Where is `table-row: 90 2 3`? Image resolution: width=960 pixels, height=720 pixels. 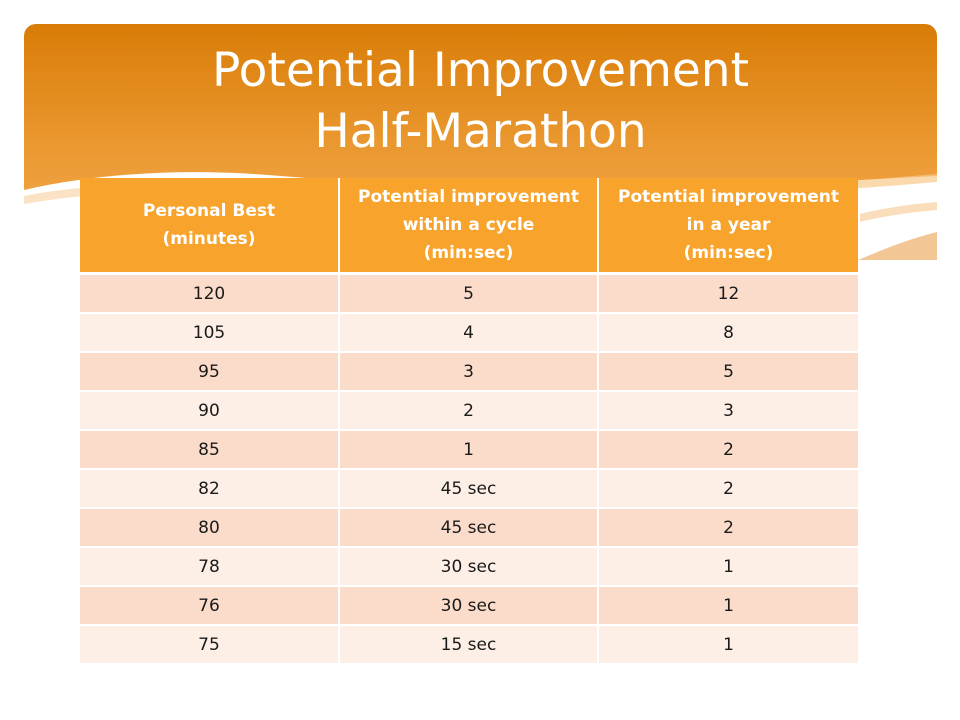
table-row: 90 2 3 is located at coordinates (469, 411).